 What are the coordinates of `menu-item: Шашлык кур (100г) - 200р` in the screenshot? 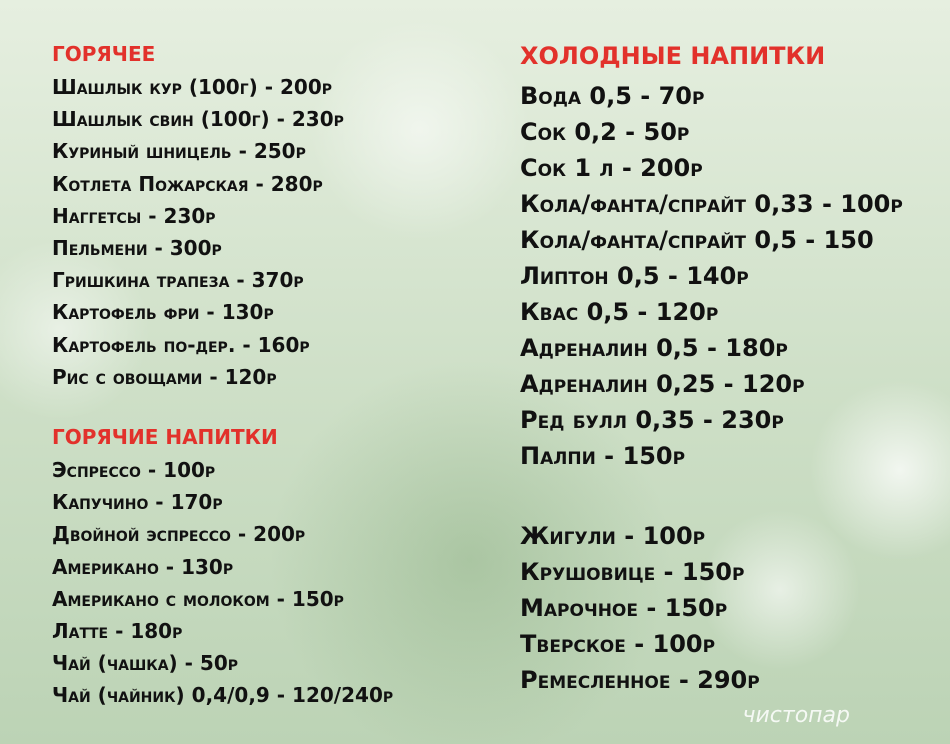 It's located at (192, 87).